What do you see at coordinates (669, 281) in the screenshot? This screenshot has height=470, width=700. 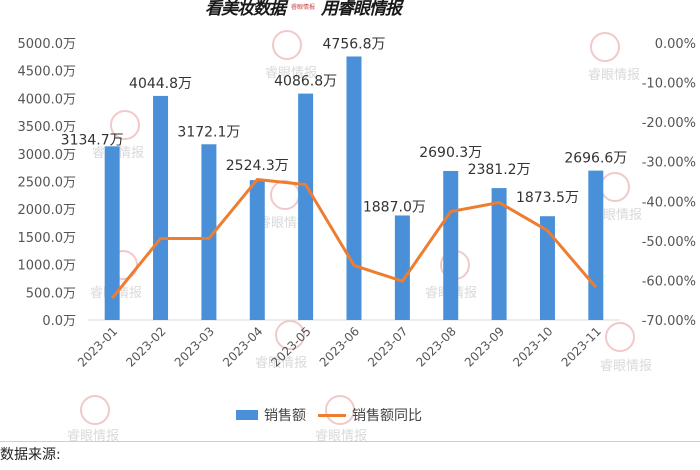 I see `right-axis-tick: -60.00%` at bounding box center [669, 281].